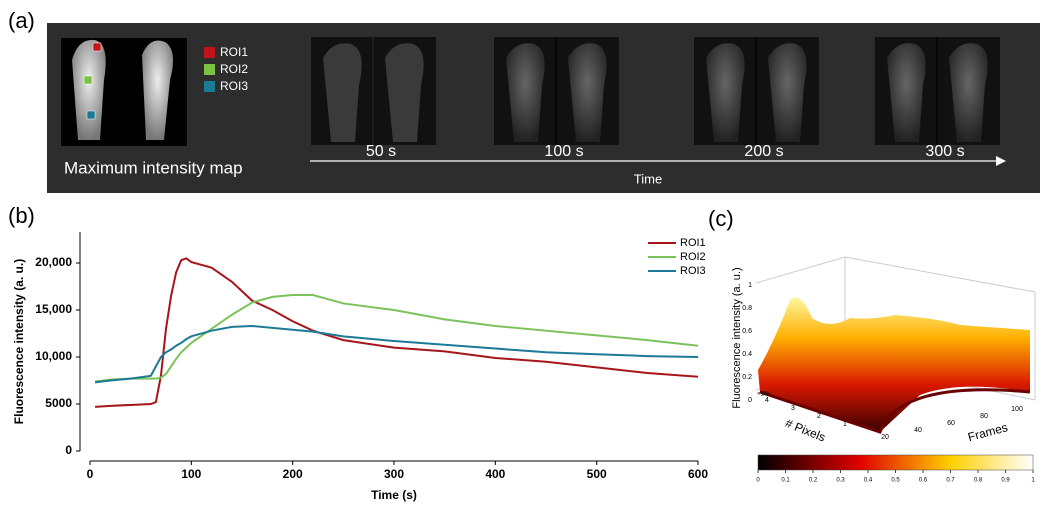  Describe the element at coordinates (950, 481) in the screenshot. I see `colorbar-tick-label: 0.7` at that location.